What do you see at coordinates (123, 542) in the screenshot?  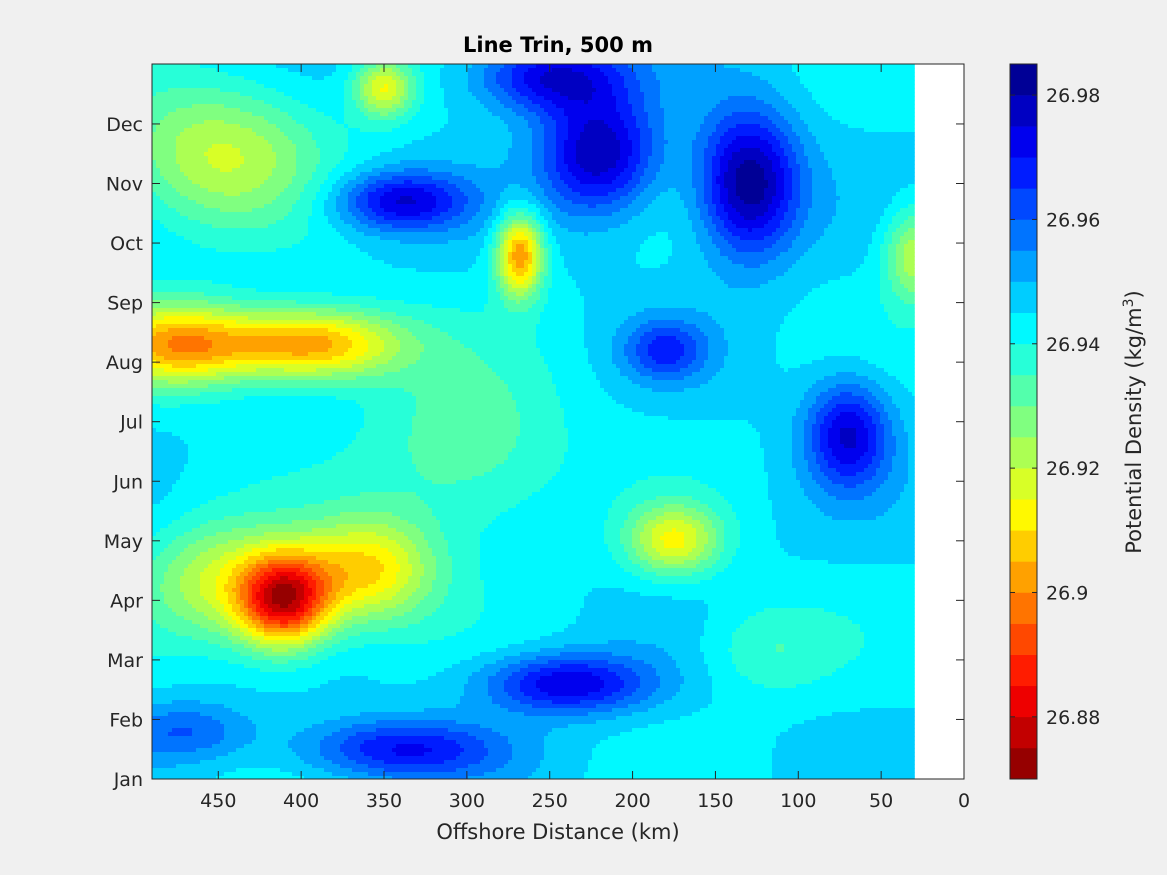 I see `y-tick-label: May` at bounding box center [123, 542].